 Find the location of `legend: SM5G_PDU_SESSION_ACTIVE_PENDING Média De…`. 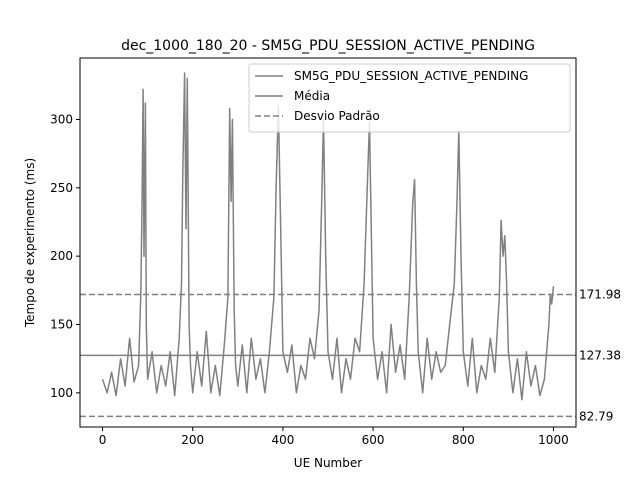

legend: SM5G_PDU_SESSION_ACTIVE_PENDING Média De… is located at coordinates (409, 98).